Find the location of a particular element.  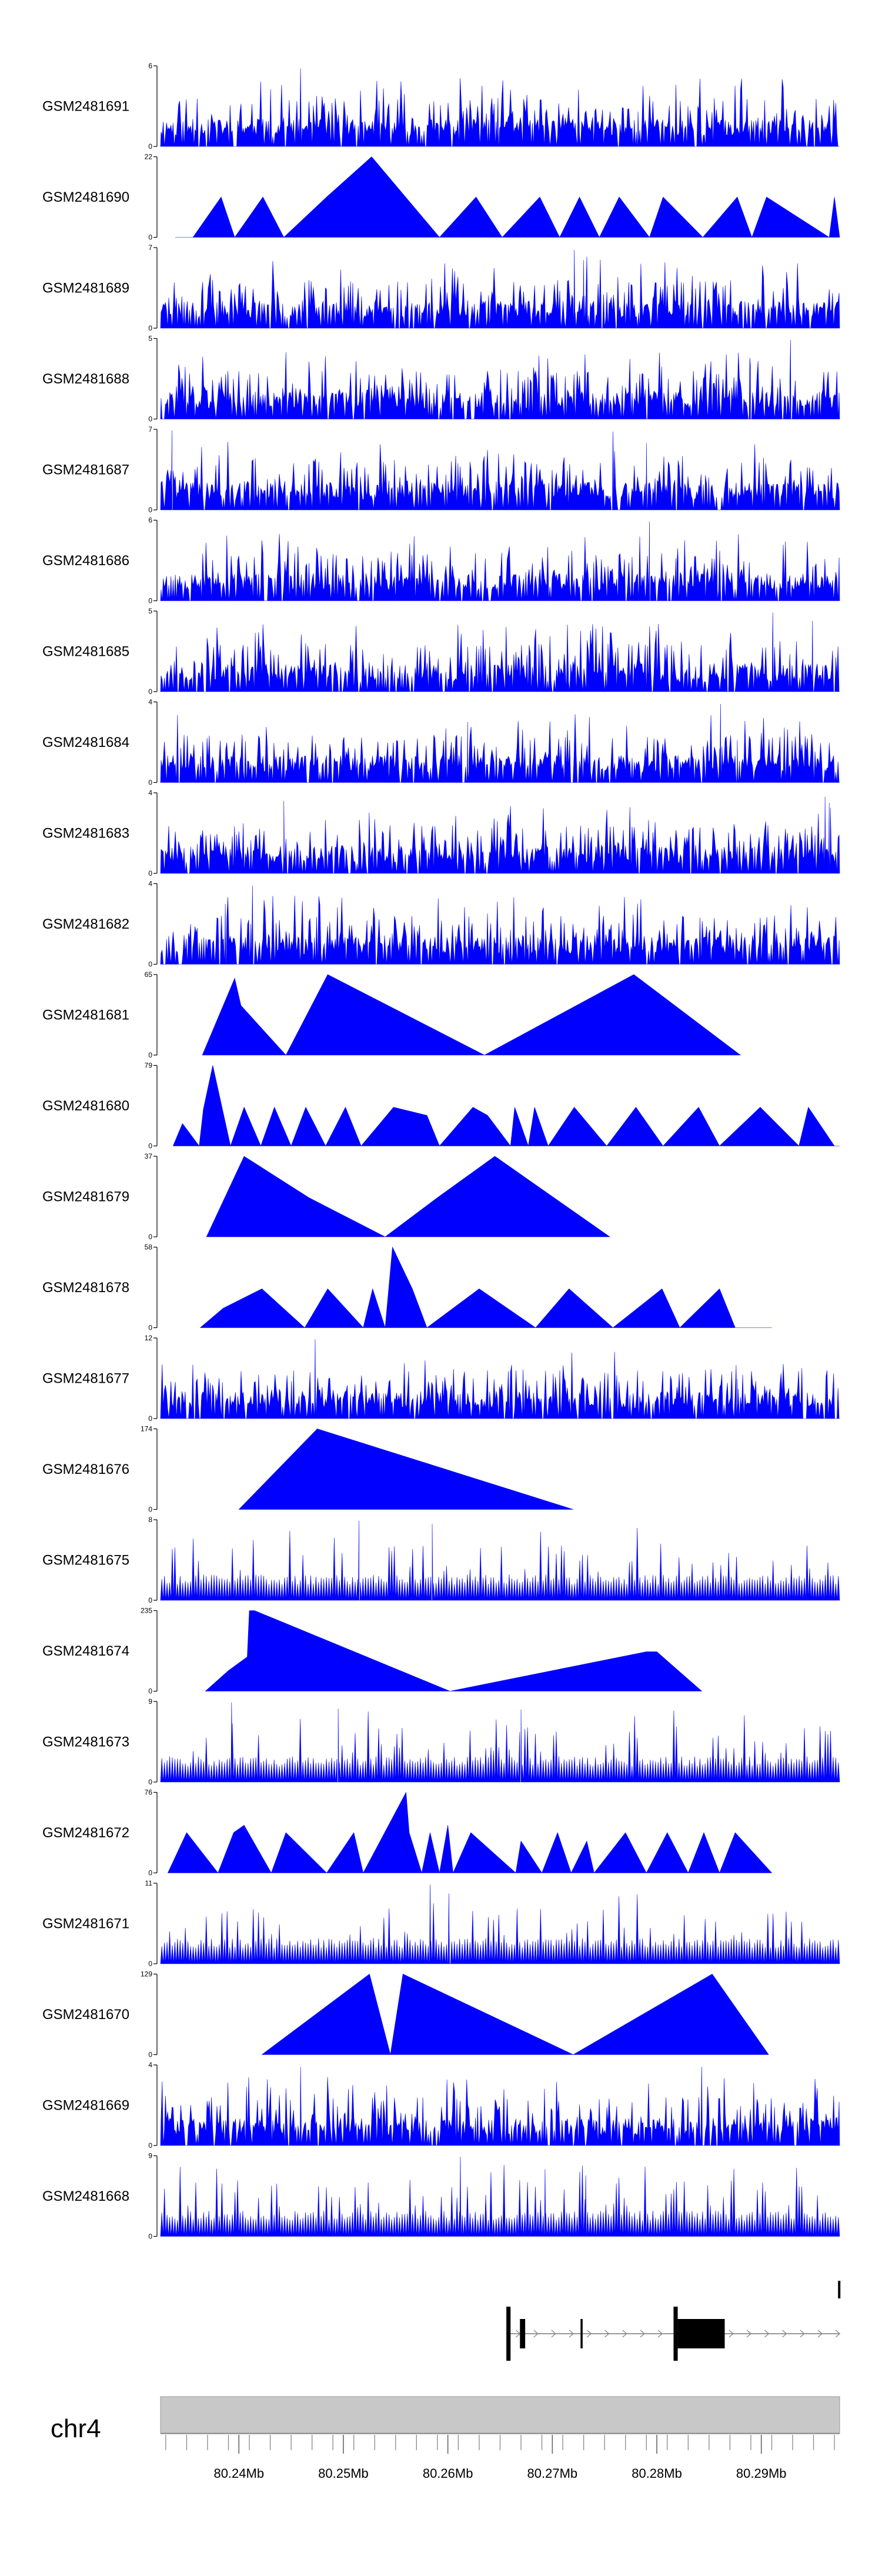

track-GSM2481676: GSM2481676 174 0 is located at coordinates (307, 1469).